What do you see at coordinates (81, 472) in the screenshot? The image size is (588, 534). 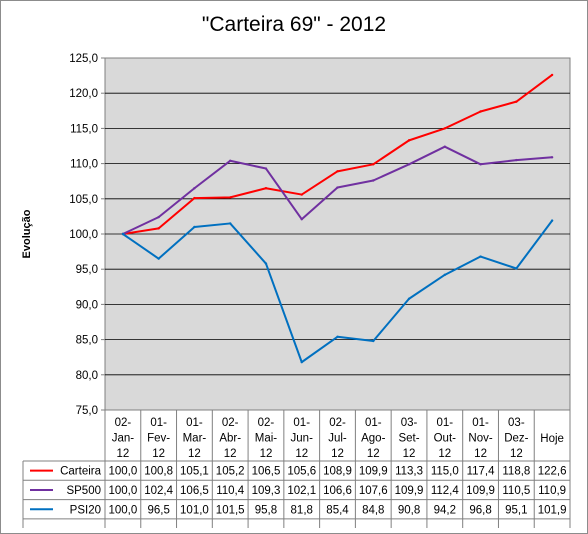 I see `legend-label: Carteira` at bounding box center [81, 472].